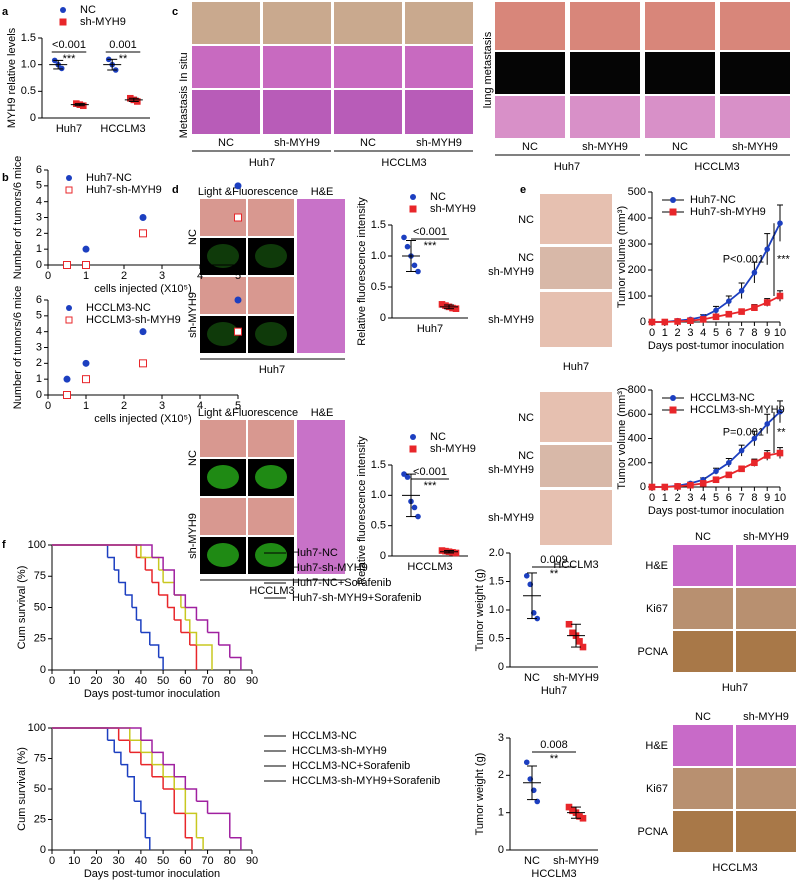 The width and height of the screenshot is (798, 880). What do you see at coordinates (96, 681) in the screenshot?
I see `x-tick-label: 20` at bounding box center [96, 681].